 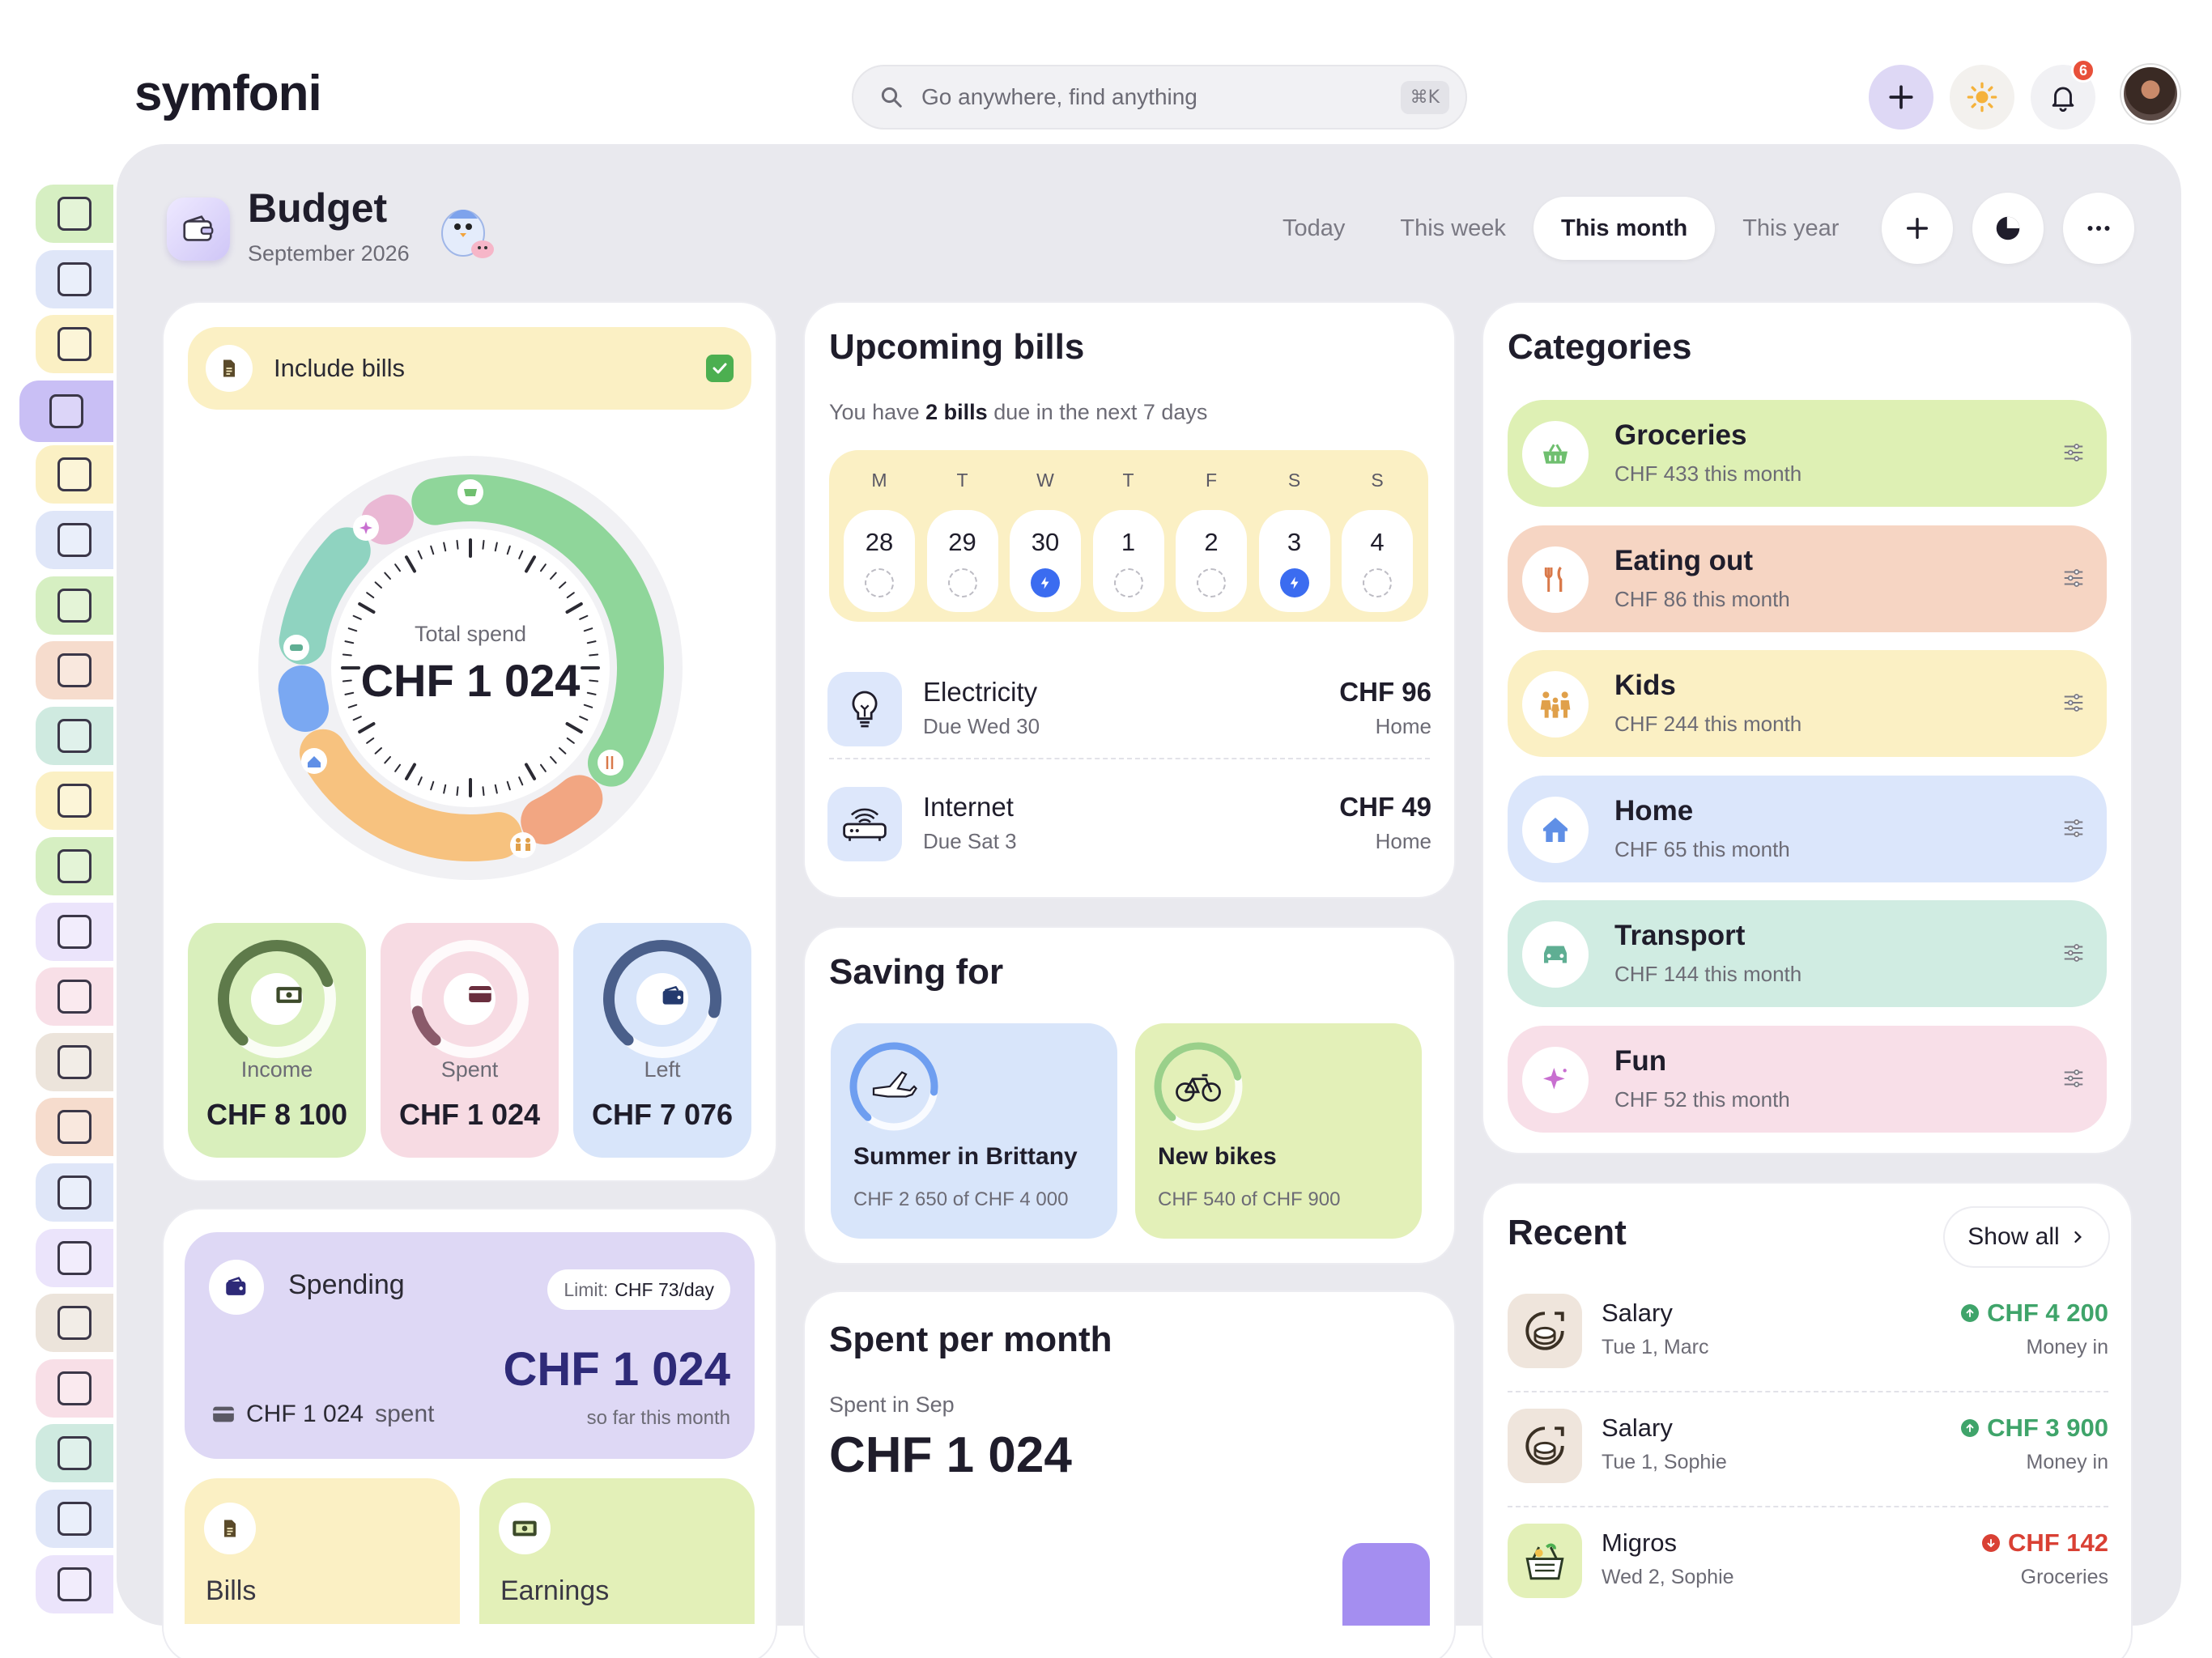 I want to click on include-bills-checkbox, so click(x=720, y=368).